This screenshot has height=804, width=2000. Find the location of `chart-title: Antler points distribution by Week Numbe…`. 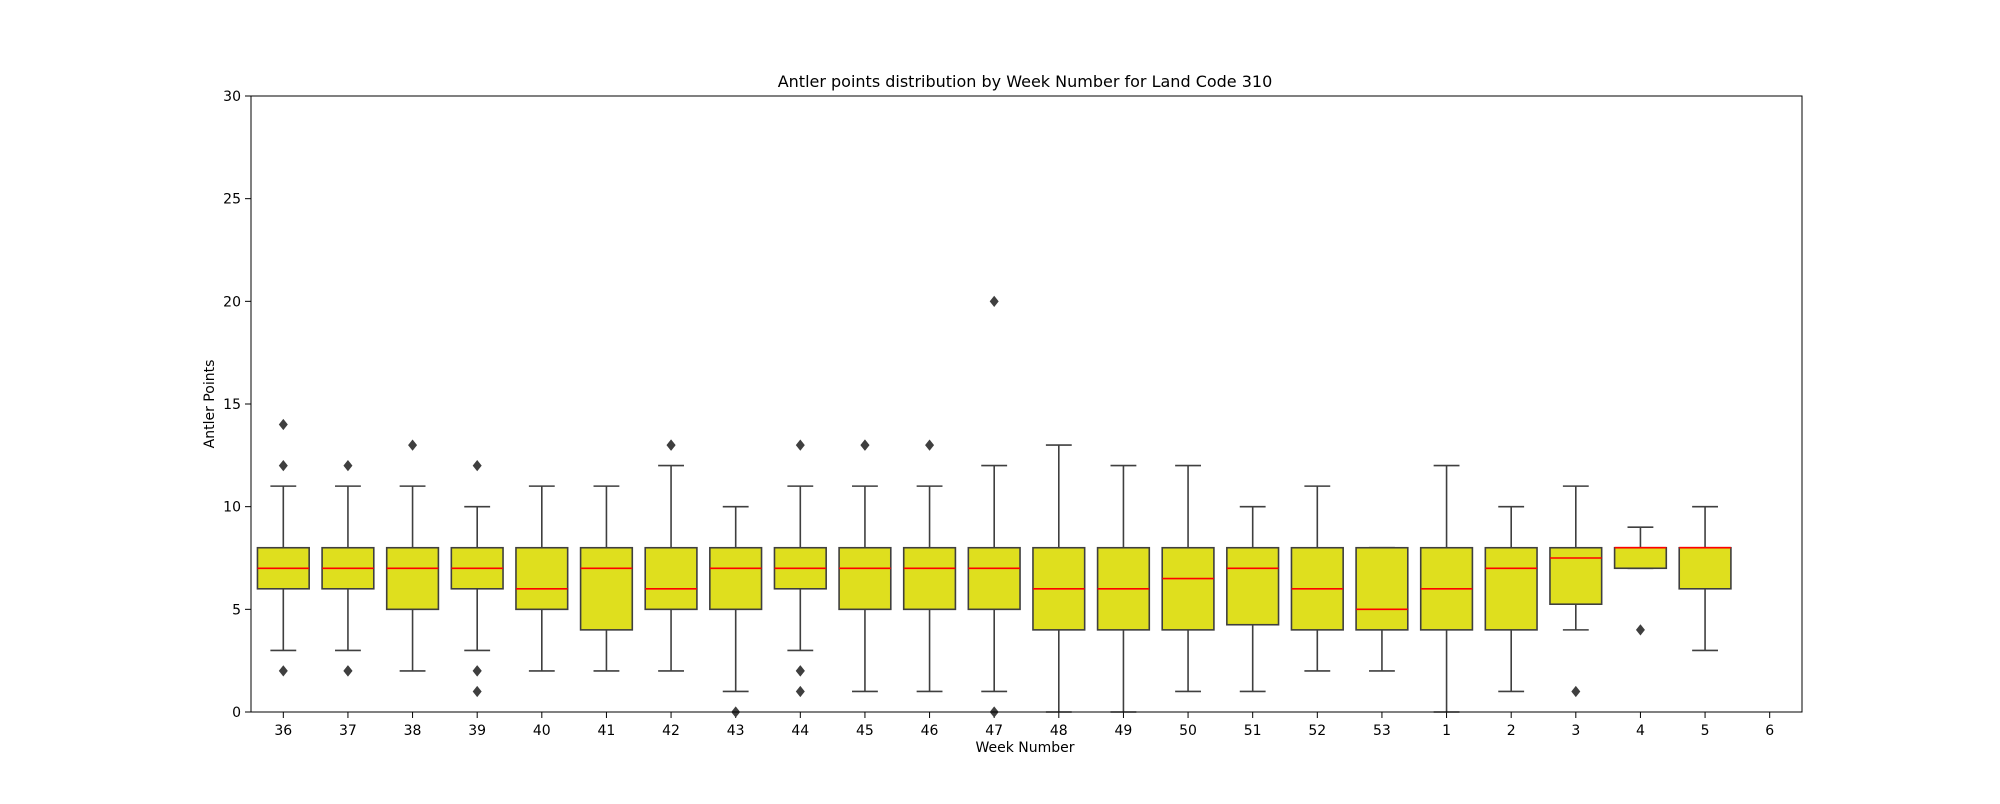

chart-title: Antler points distribution by Week Numbe… is located at coordinates (1025, 81).